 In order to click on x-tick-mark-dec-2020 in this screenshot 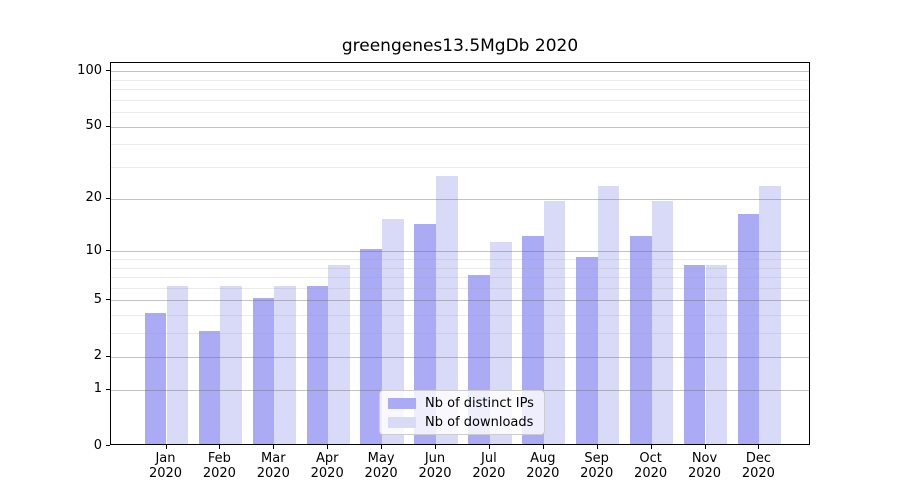, I will do `click(759, 447)`.